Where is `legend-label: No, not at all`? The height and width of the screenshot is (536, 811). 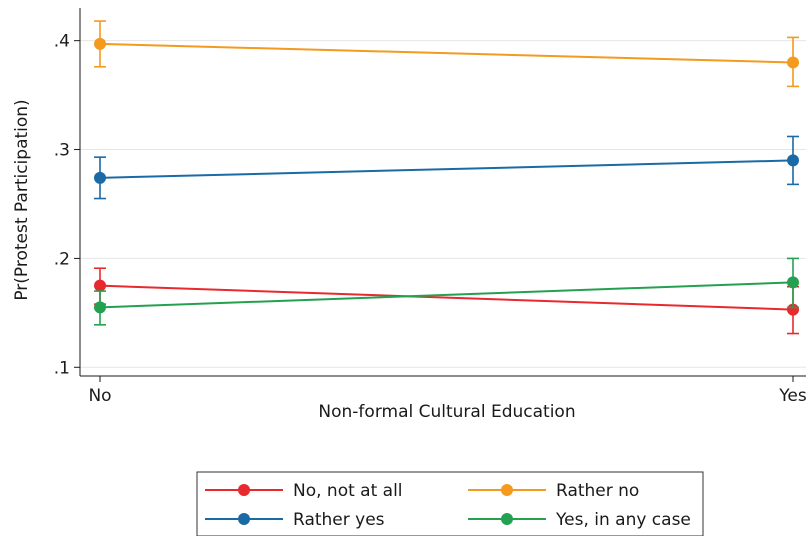
legend-label: No, not at all is located at coordinates (348, 491).